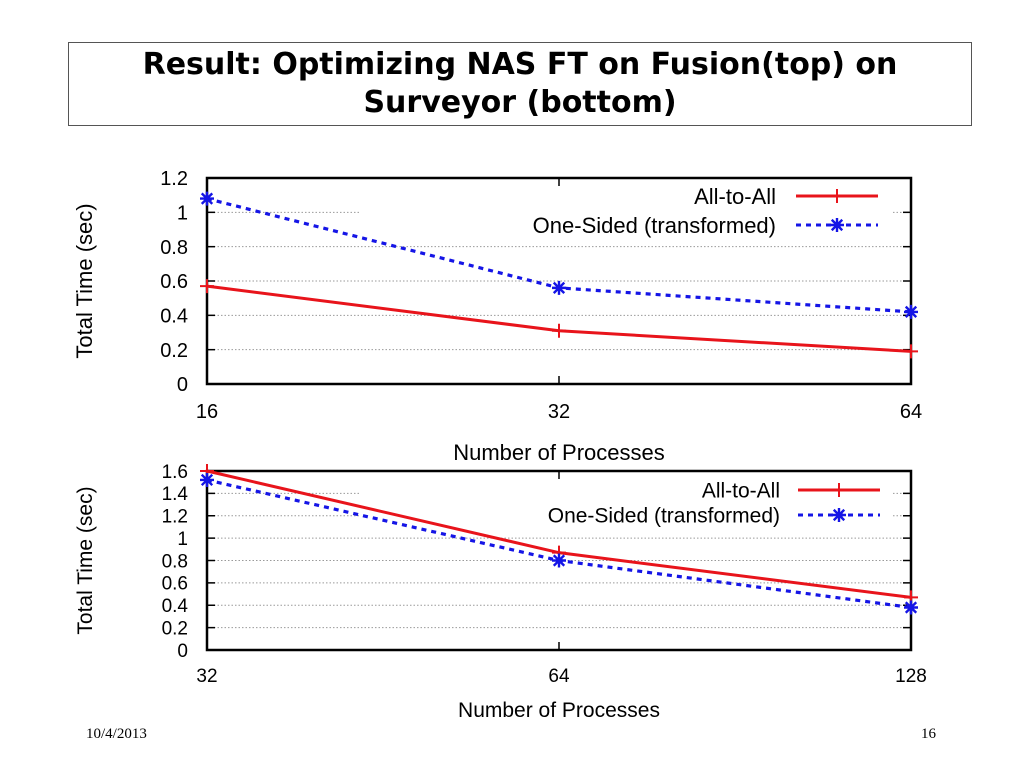 The image size is (1024, 768). Describe the element at coordinates (911, 676) in the screenshot. I see `x-tick-label: 128` at that location.